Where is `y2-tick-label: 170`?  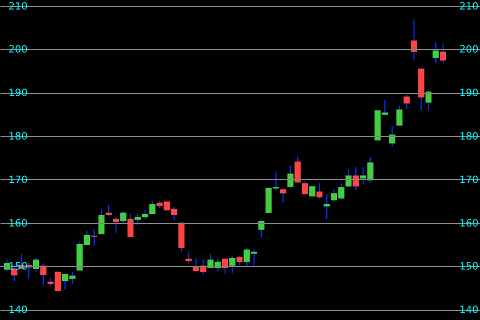
y2-tick-label: 170 is located at coordinates (468, 180).